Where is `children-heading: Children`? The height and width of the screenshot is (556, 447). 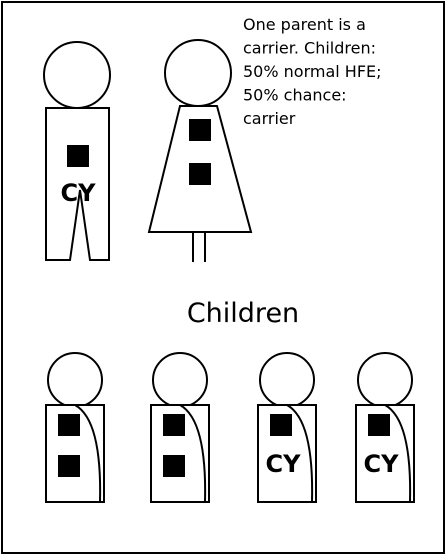
children-heading: Children is located at coordinates (243, 313).